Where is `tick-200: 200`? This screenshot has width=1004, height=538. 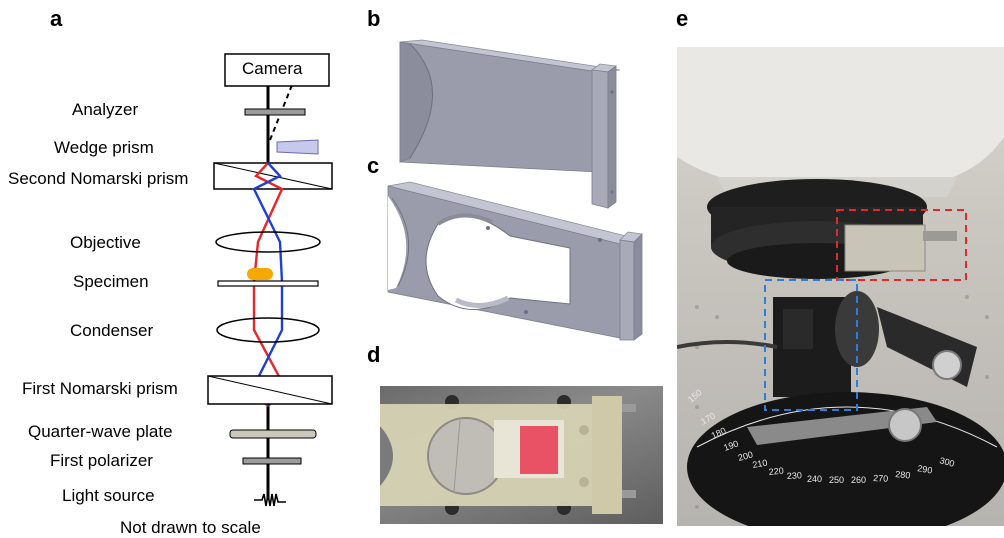 tick-200: 200 is located at coordinates (745, 456).